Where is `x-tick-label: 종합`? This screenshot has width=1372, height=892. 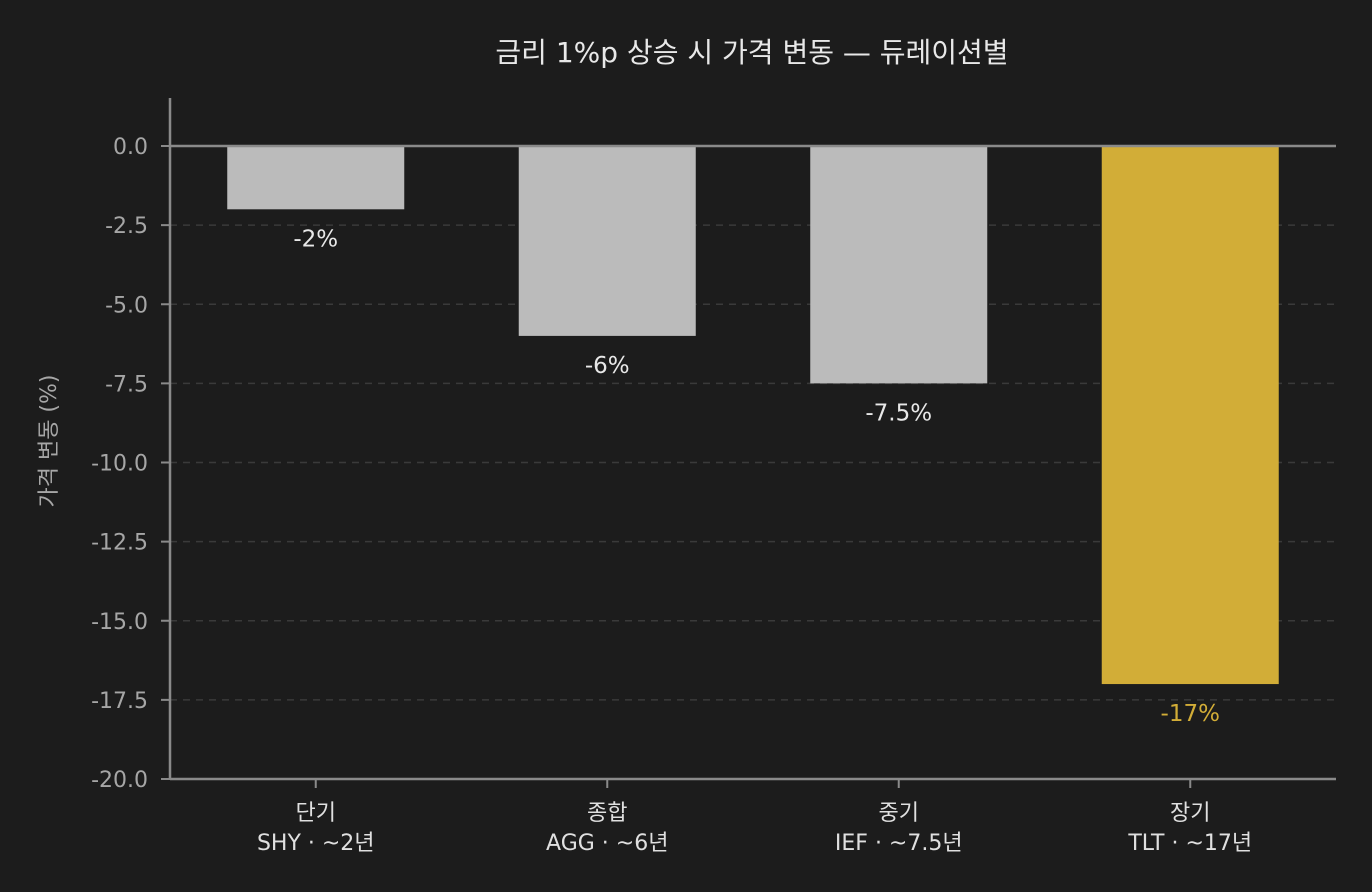
x-tick-label: 종합 is located at coordinates (607, 813).